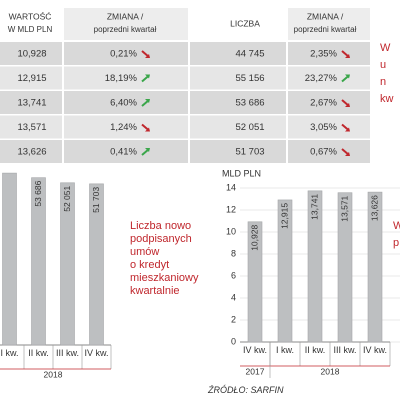 This screenshot has width=400, height=400. Describe the element at coordinates (374, 208) in the screenshot. I see `value-label: 13,626` at that location.